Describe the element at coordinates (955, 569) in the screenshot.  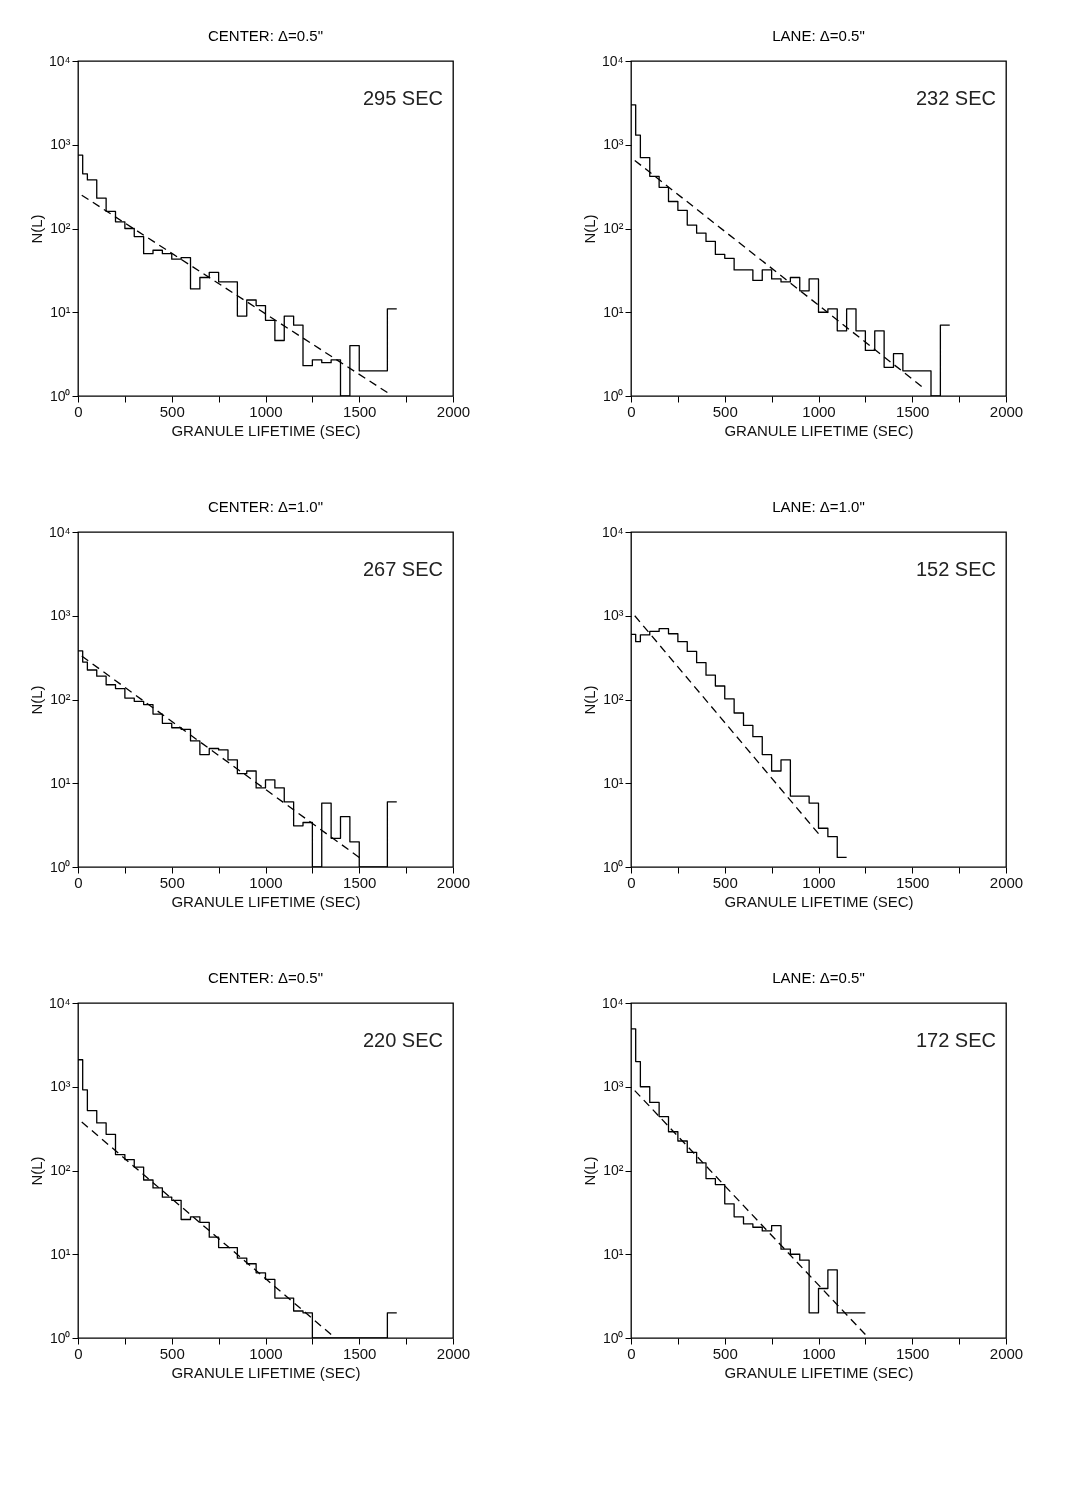
I see `annotation: 152 SEC` at that location.